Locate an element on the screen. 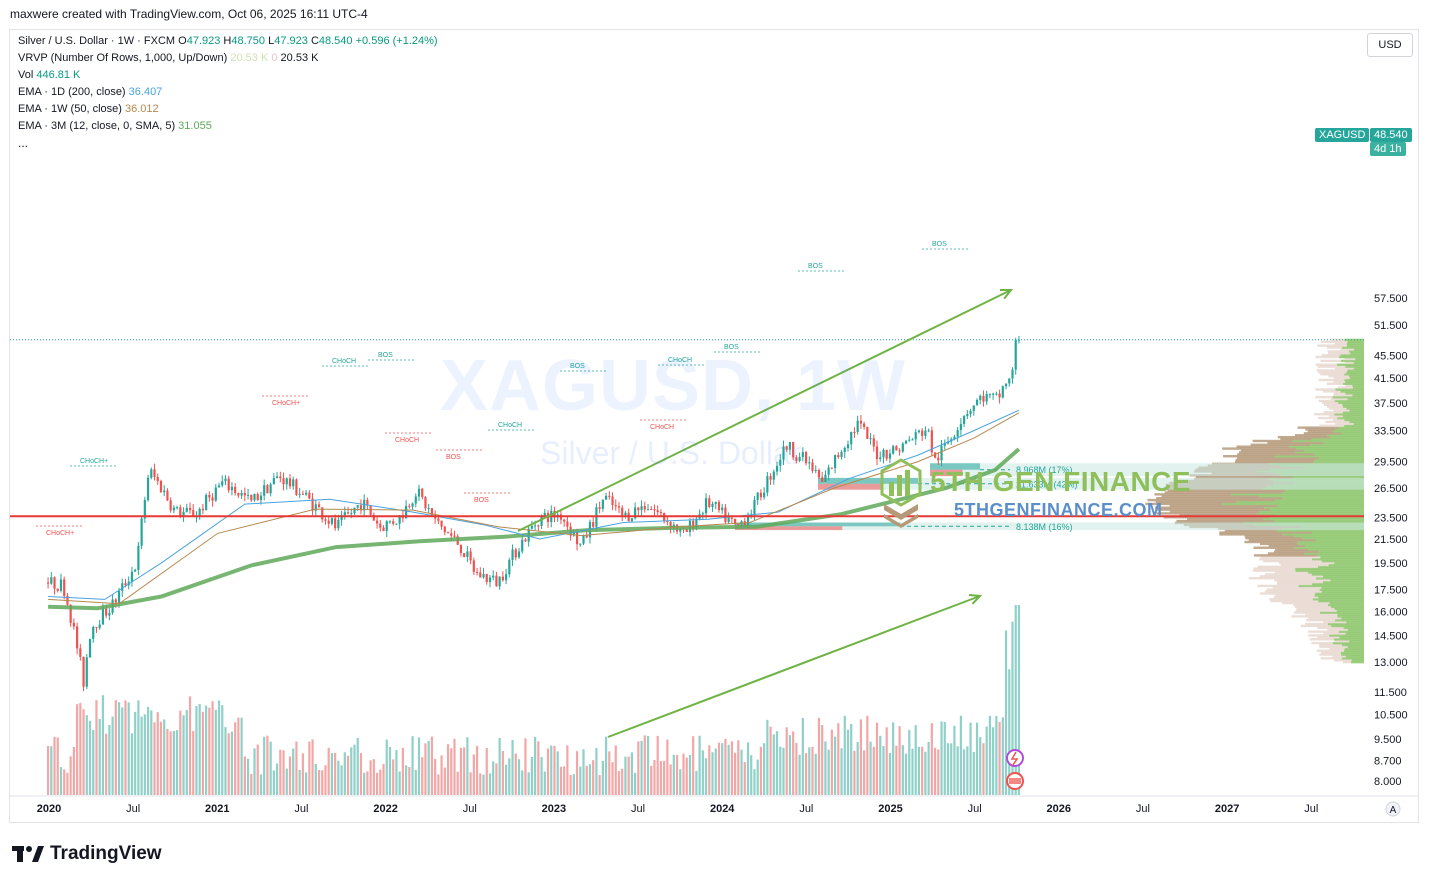 The width and height of the screenshot is (1429, 883). earnings-event-icon is located at coordinates (1015, 758).